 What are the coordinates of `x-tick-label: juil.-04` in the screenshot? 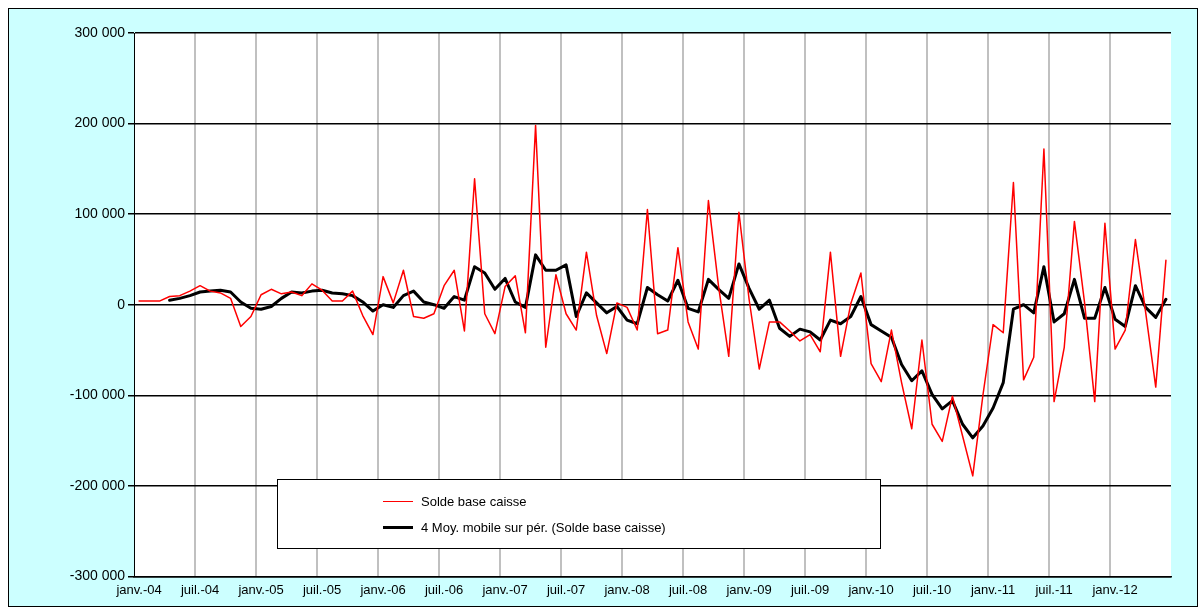 It's located at (199, 589).